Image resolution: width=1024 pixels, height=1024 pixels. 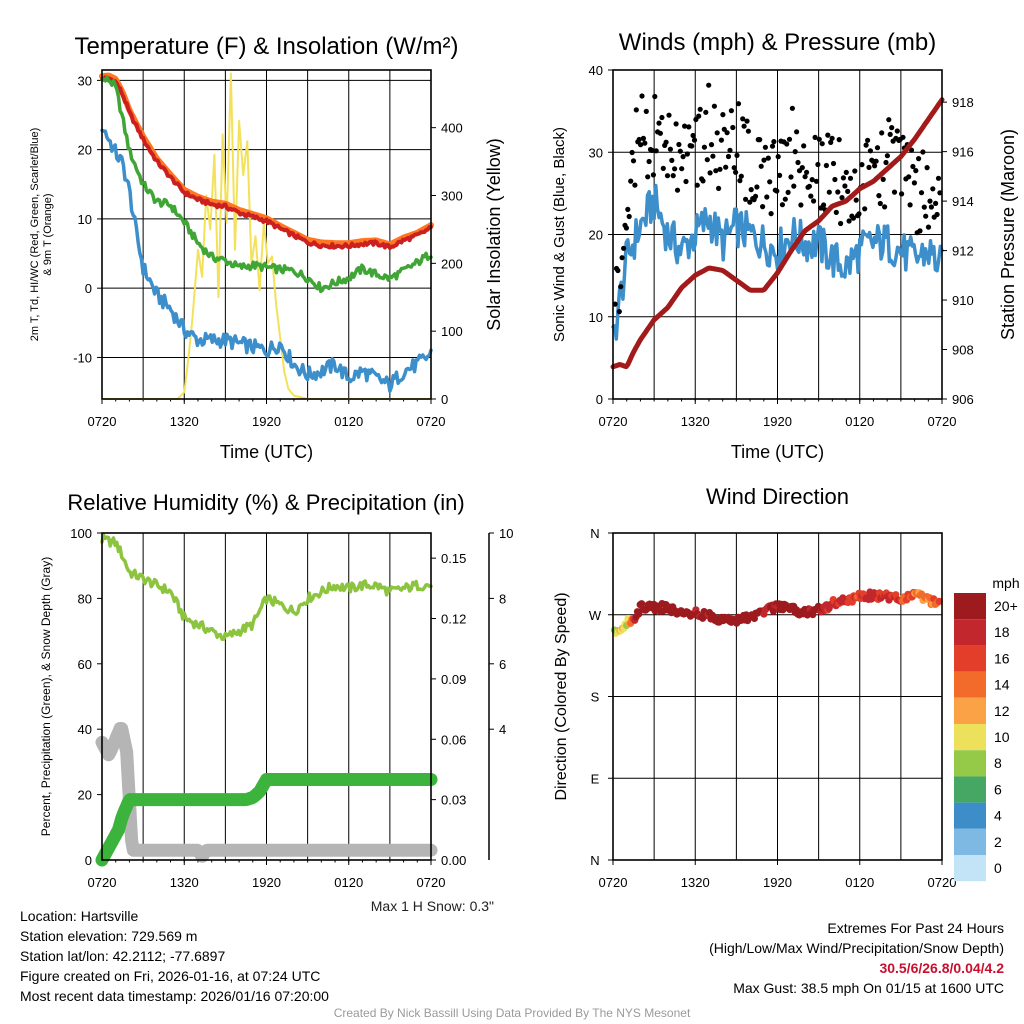 What do you see at coordinates (777, 496) in the screenshot?
I see `chart-title-wind-direction: Wind Direction` at bounding box center [777, 496].